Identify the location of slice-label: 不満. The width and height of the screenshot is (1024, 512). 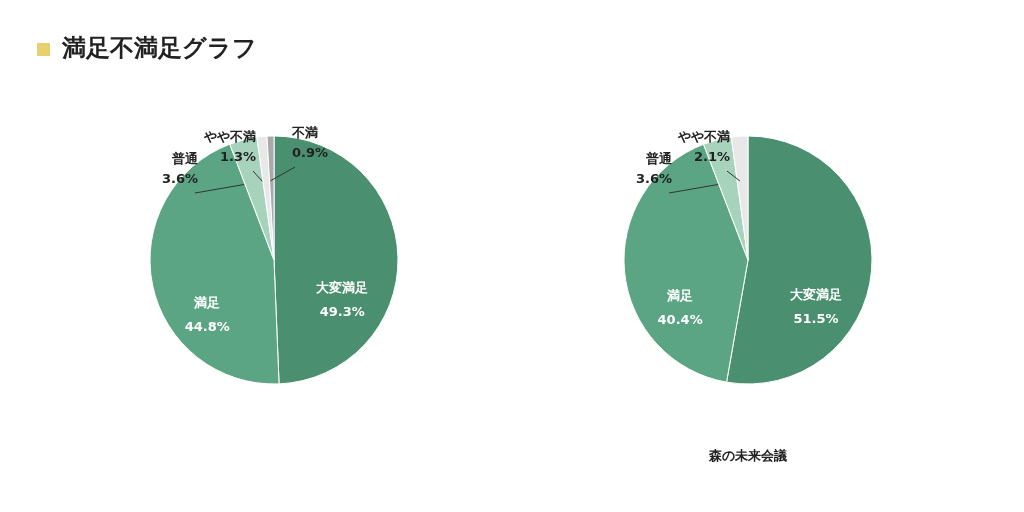
(304, 132).